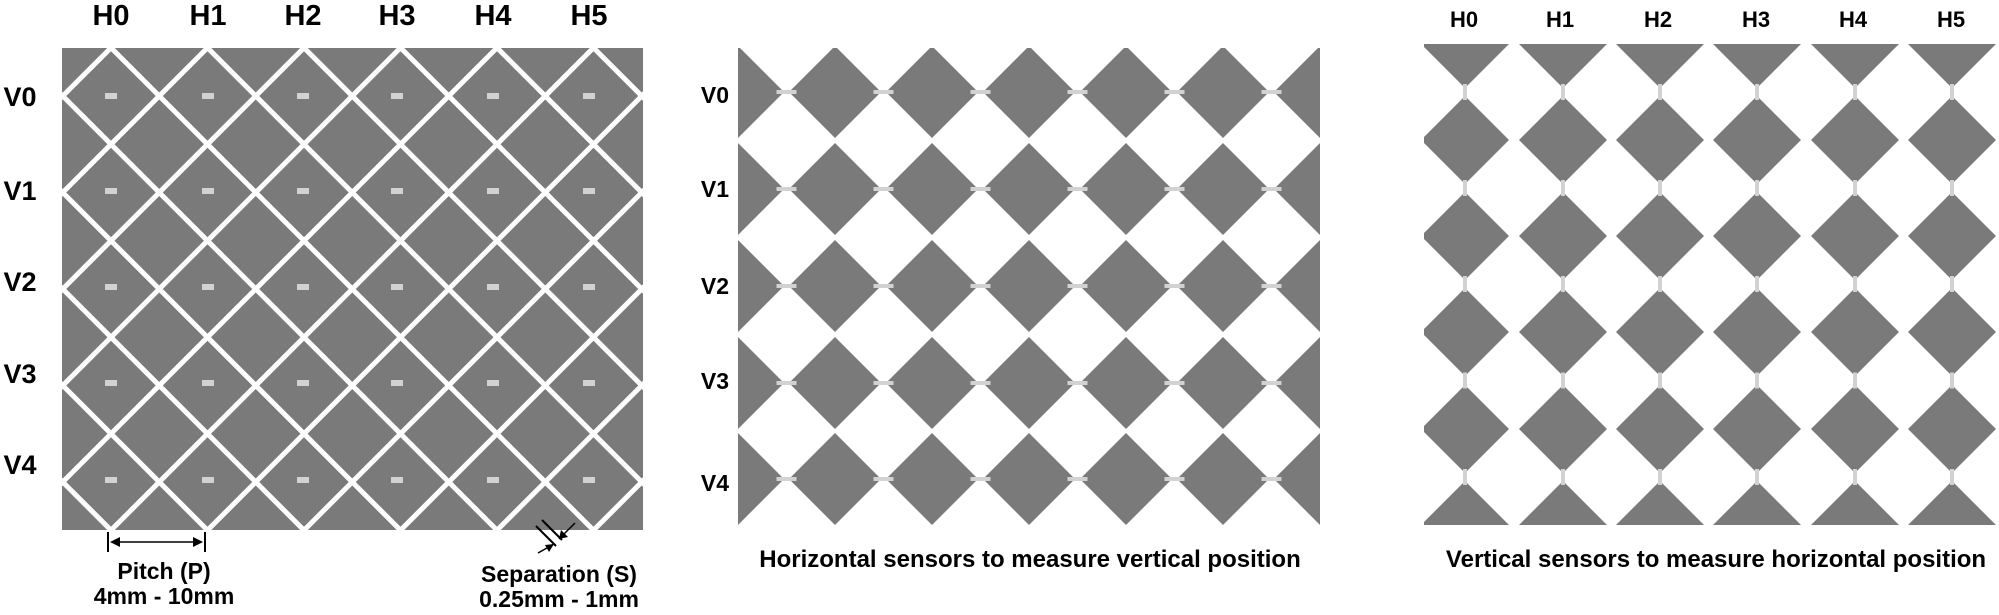  Describe the element at coordinates (1951, 19) in the screenshot. I see `column-label-h5: H5` at that location.